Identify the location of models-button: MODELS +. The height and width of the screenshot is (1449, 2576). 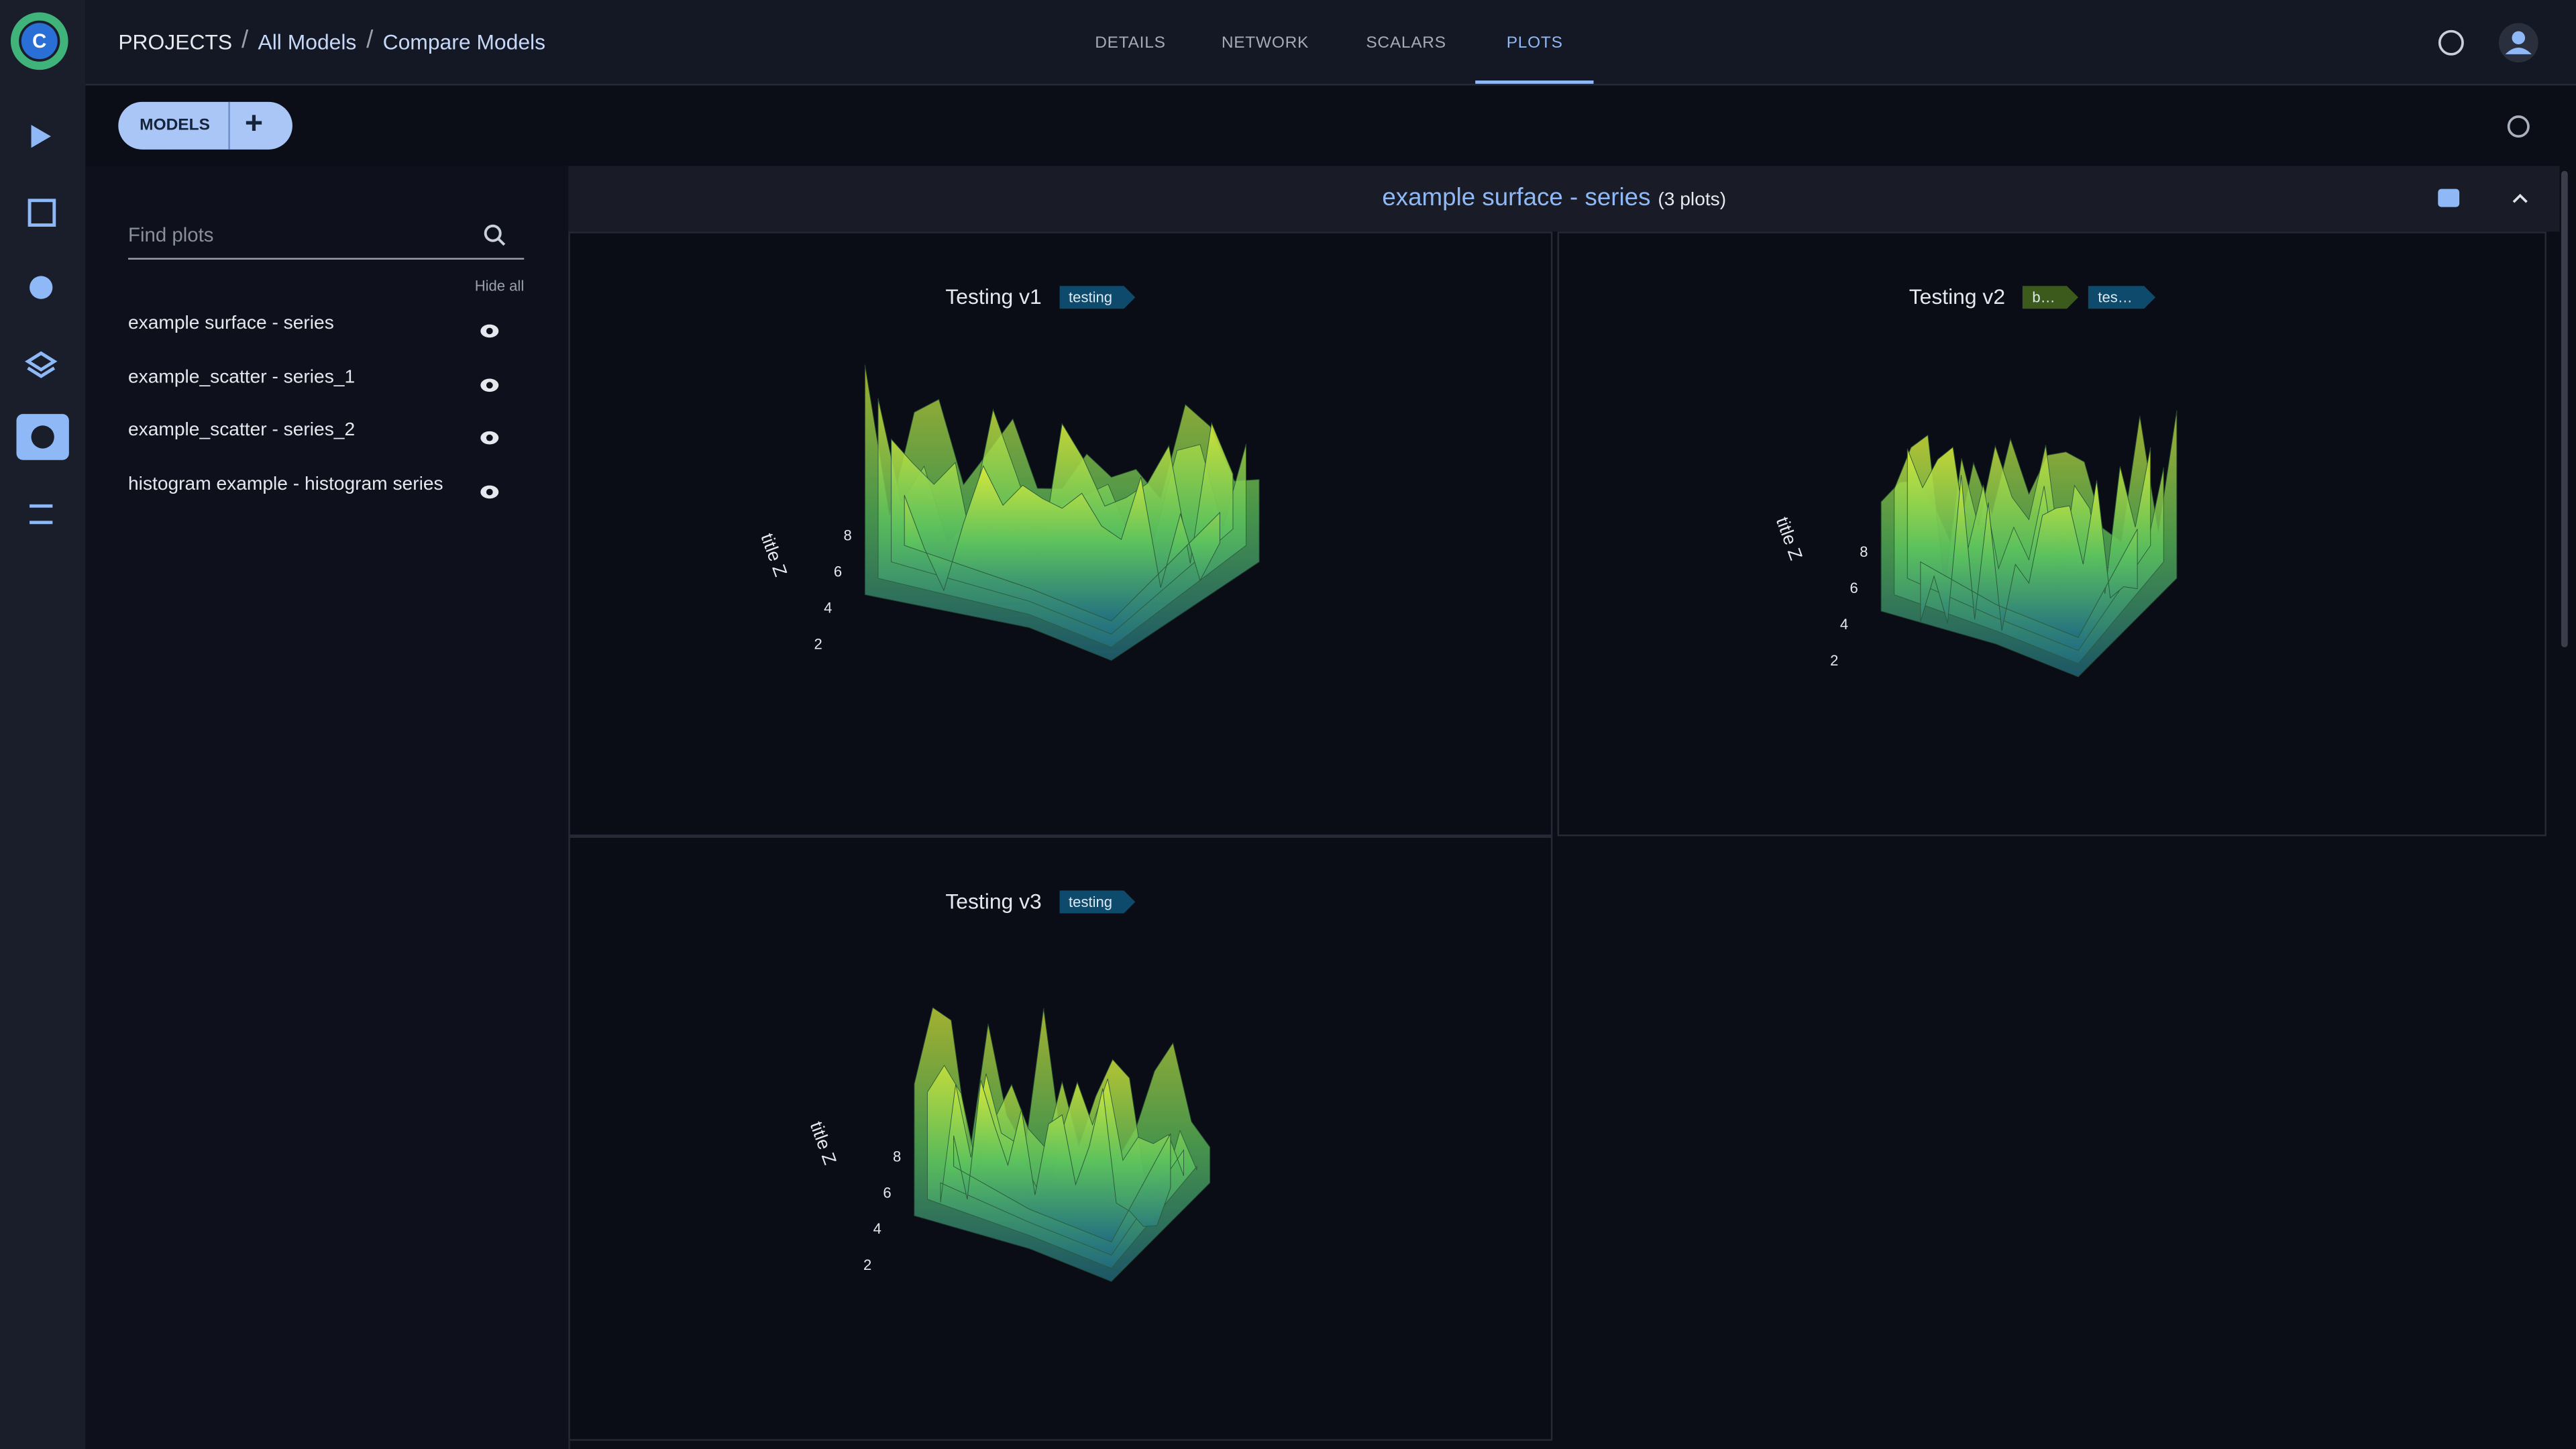
(205, 125).